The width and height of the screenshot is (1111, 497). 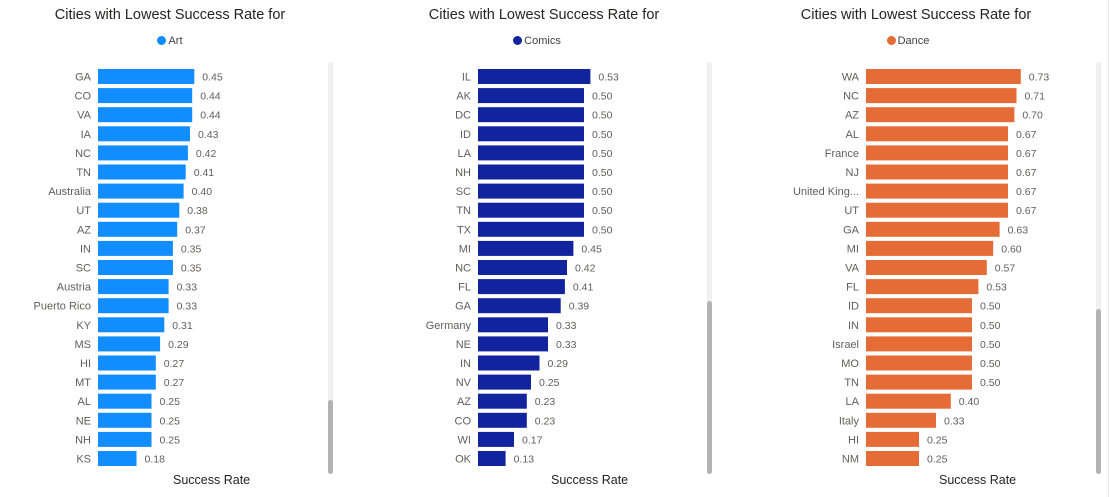 What do you see at coordinates (86, 135) in the screenshot?
I see `category-label: IA` at bounding box center [86, 135].